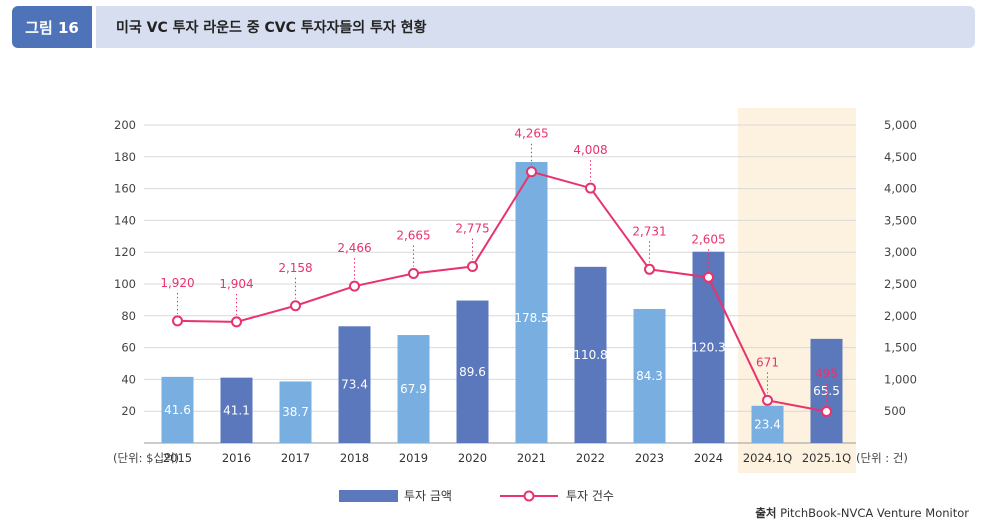  What do you see at coordinates (895, 411) in the screenshot?
I see `y-right-tick-label: 500` at bounding box center [895, 411].